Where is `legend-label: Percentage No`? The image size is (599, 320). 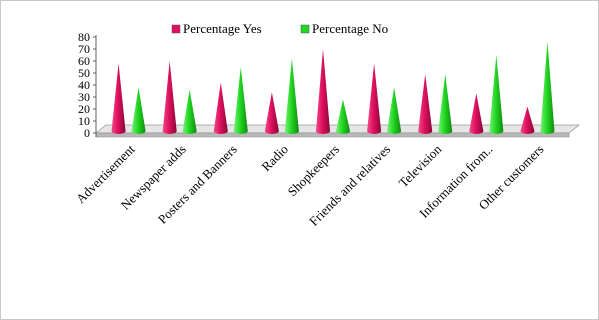
legend-label: Percentage No is located at coordinates (350, 28).